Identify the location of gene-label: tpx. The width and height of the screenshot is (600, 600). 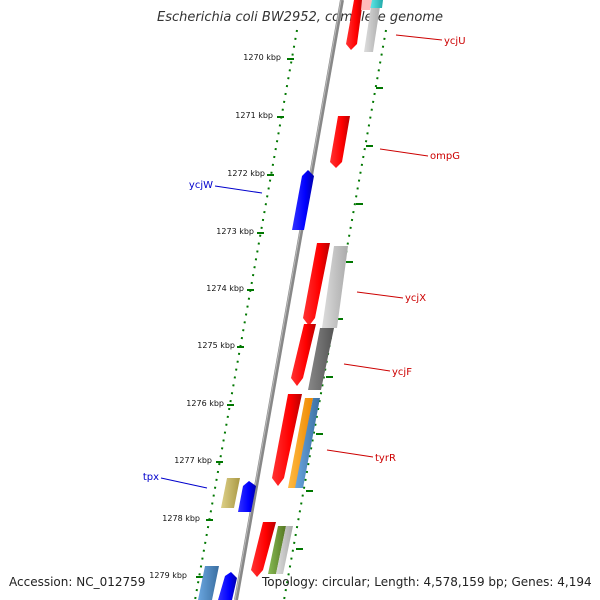
(151, 477).